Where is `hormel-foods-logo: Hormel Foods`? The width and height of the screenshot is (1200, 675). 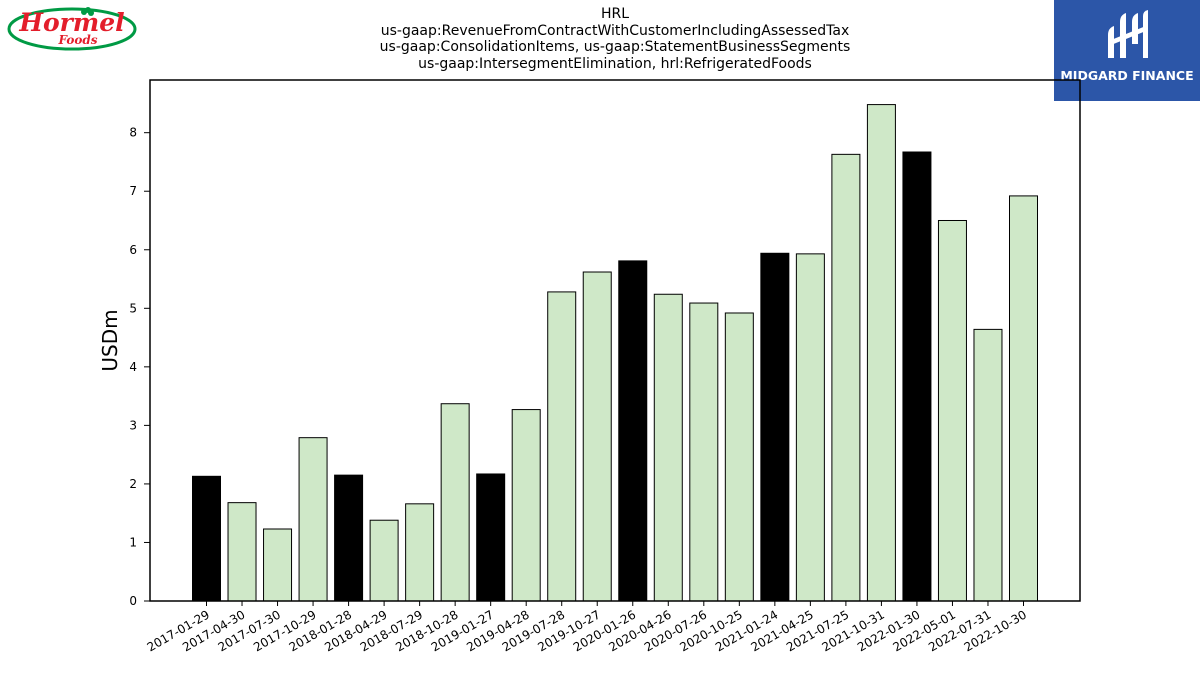 hormel-foods-logo: Hormel Foods is located at coordinates (72, 29).